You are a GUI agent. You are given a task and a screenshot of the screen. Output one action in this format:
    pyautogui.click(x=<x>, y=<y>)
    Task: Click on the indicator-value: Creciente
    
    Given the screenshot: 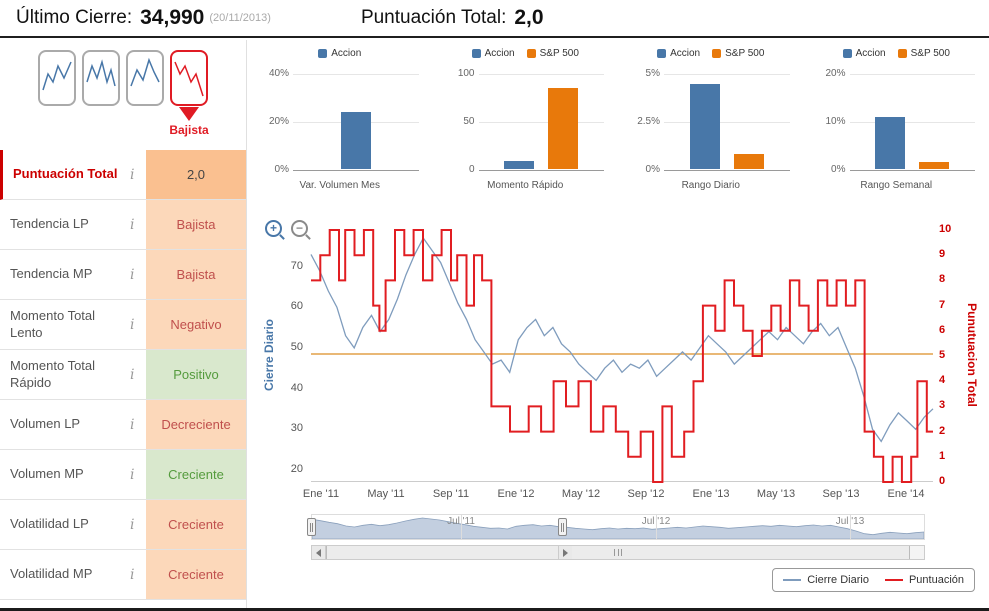 What is the action you would take?
    pyautogui.click(x=196, y=474)
    